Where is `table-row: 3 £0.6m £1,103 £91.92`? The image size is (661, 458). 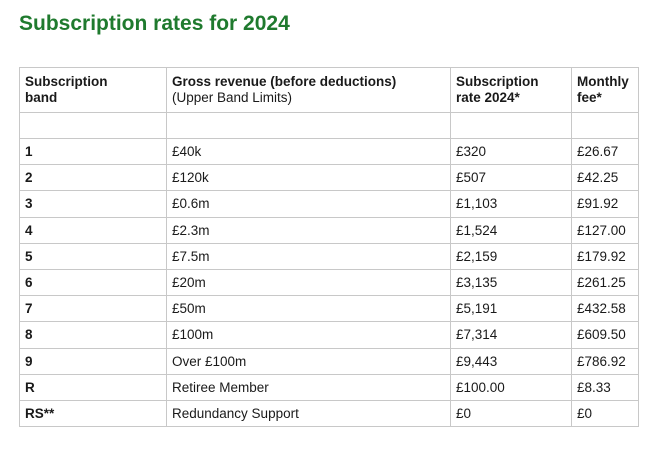
table-row: 3 £0.6m £1,103 £91.92 is located at coordinates (329, 204).